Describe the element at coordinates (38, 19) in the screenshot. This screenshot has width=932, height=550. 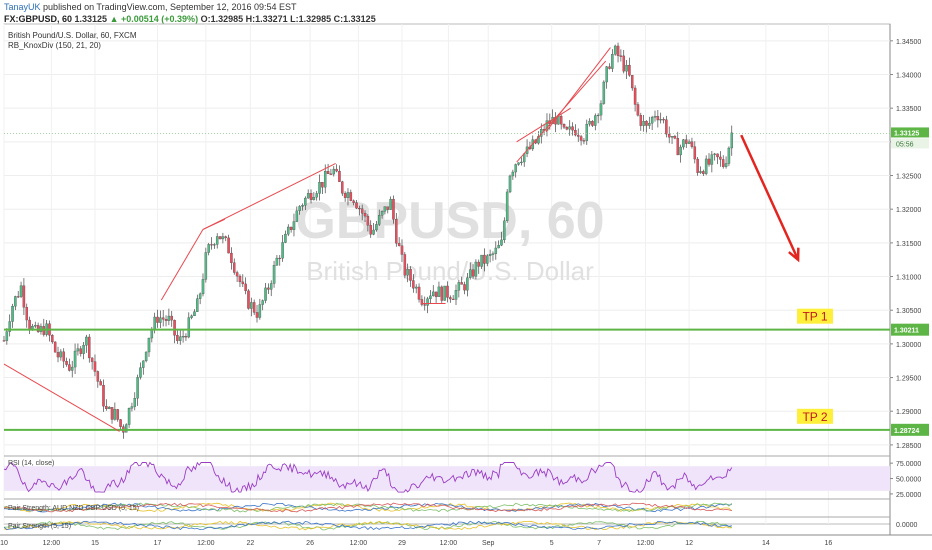
I see `symbol-label: FX:GBPUSD, 60` at that location.